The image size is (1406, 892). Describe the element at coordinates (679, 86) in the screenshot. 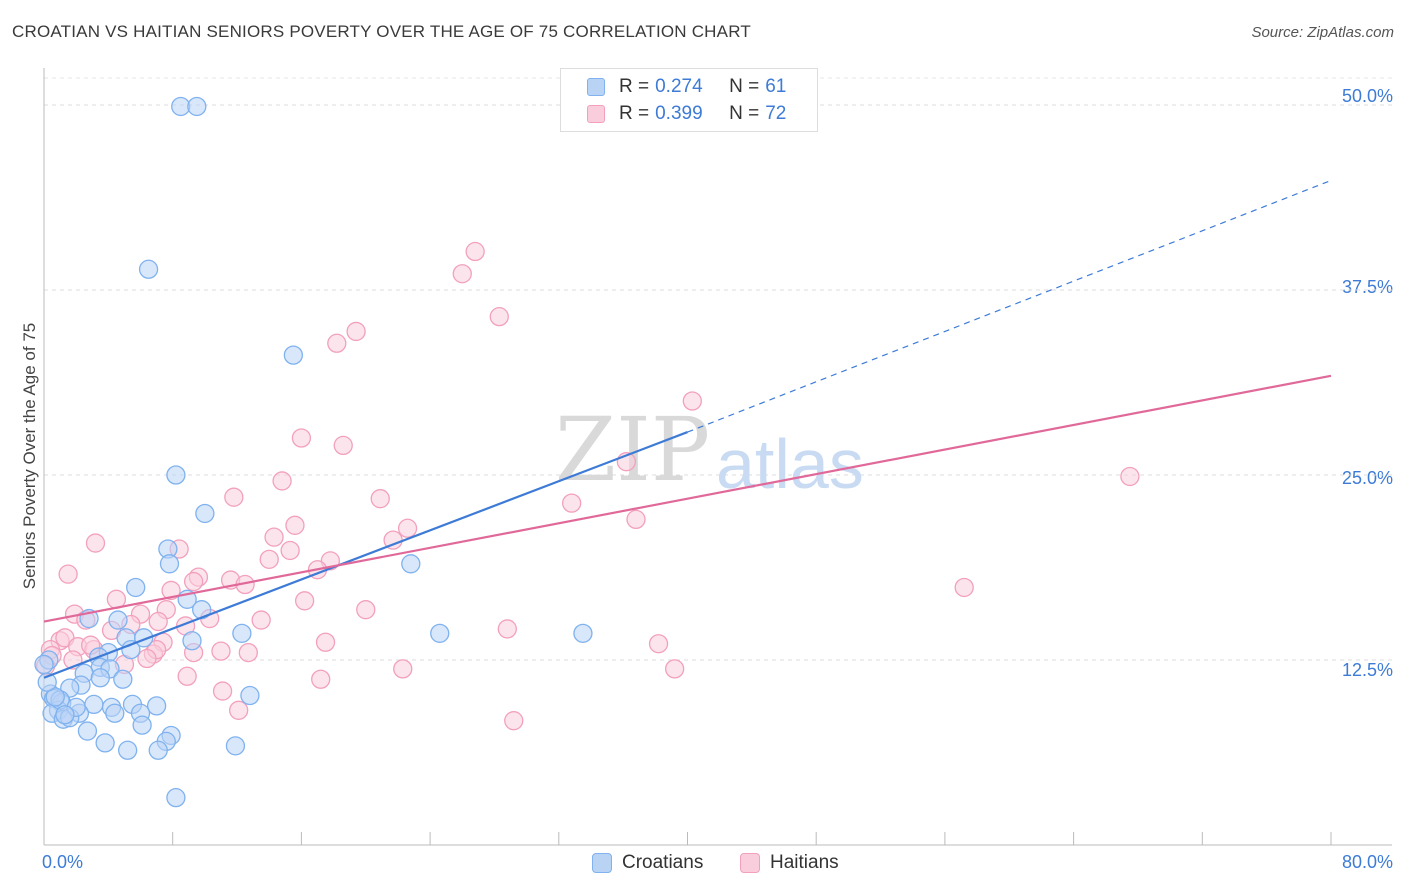

I see `legend-r-value: 0.274` at that location.